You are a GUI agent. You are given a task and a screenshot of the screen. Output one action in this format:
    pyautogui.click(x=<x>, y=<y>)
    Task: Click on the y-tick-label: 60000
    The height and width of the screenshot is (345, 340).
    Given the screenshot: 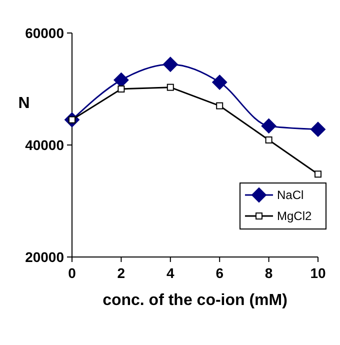 What is the action you would take?
    pyautogui.click(x=44, y=33)
    